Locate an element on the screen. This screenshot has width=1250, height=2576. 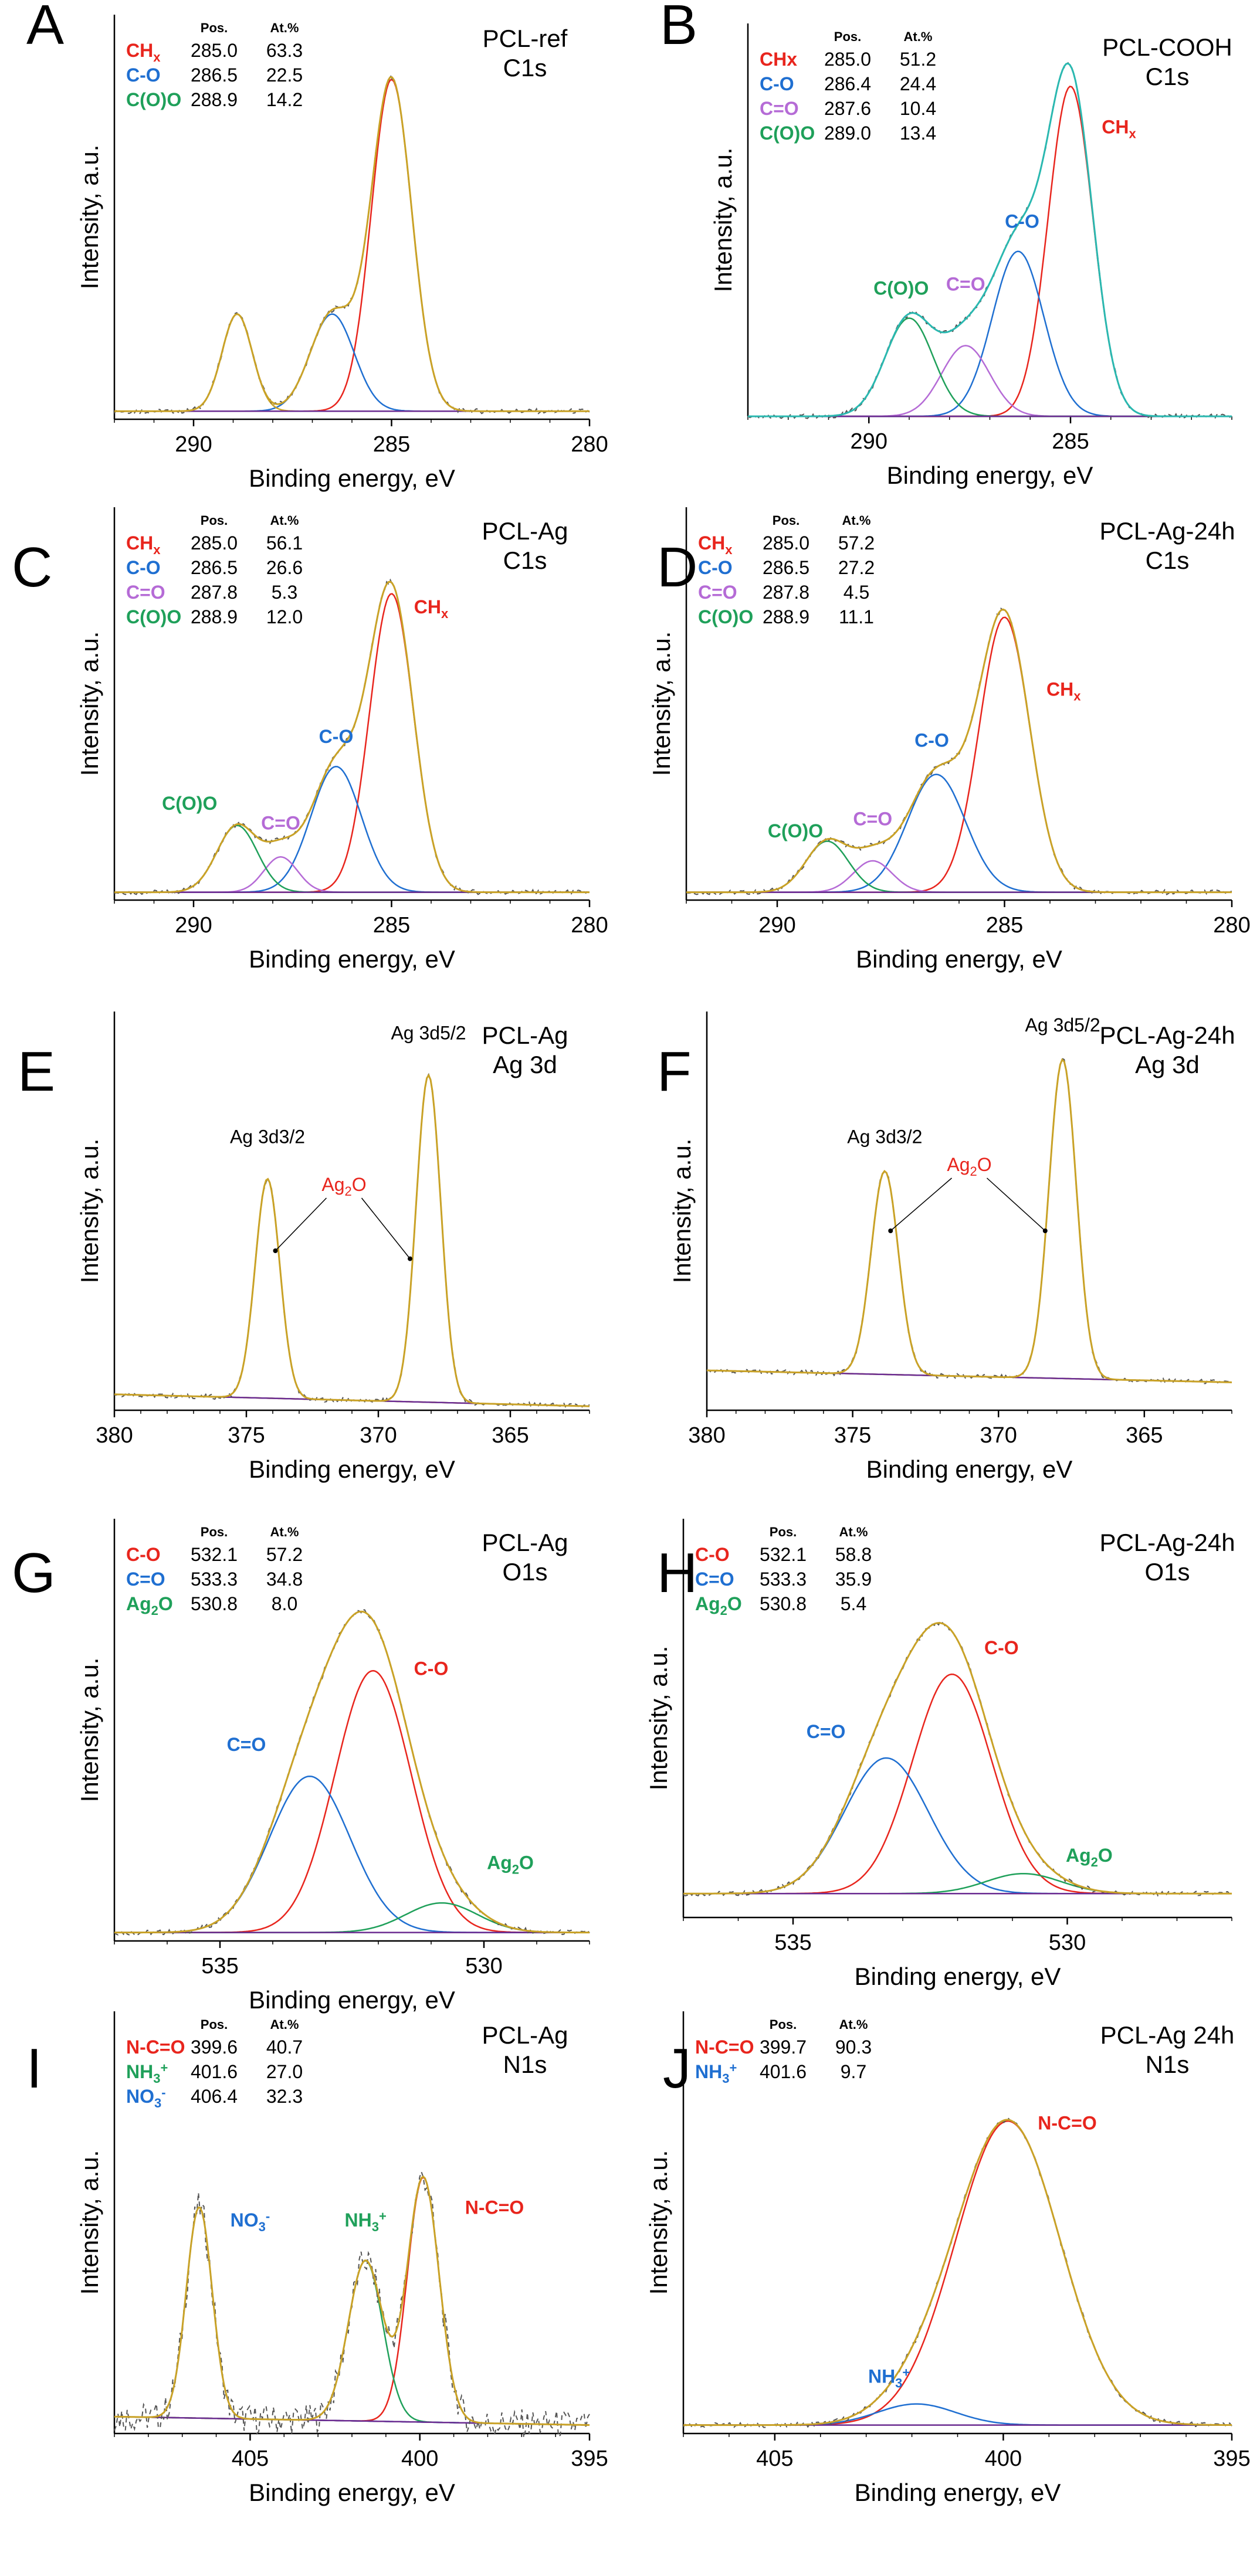
legend-pos-value: 399.7 is located at coordinates (783, 2047).